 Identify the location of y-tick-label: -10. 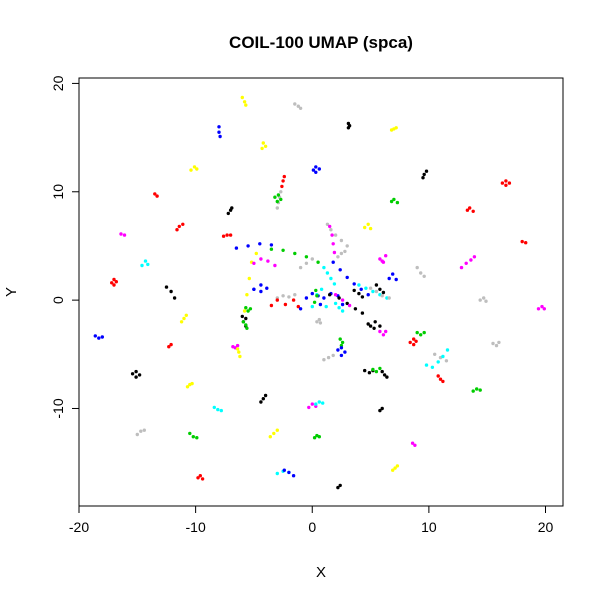
(58, 408).